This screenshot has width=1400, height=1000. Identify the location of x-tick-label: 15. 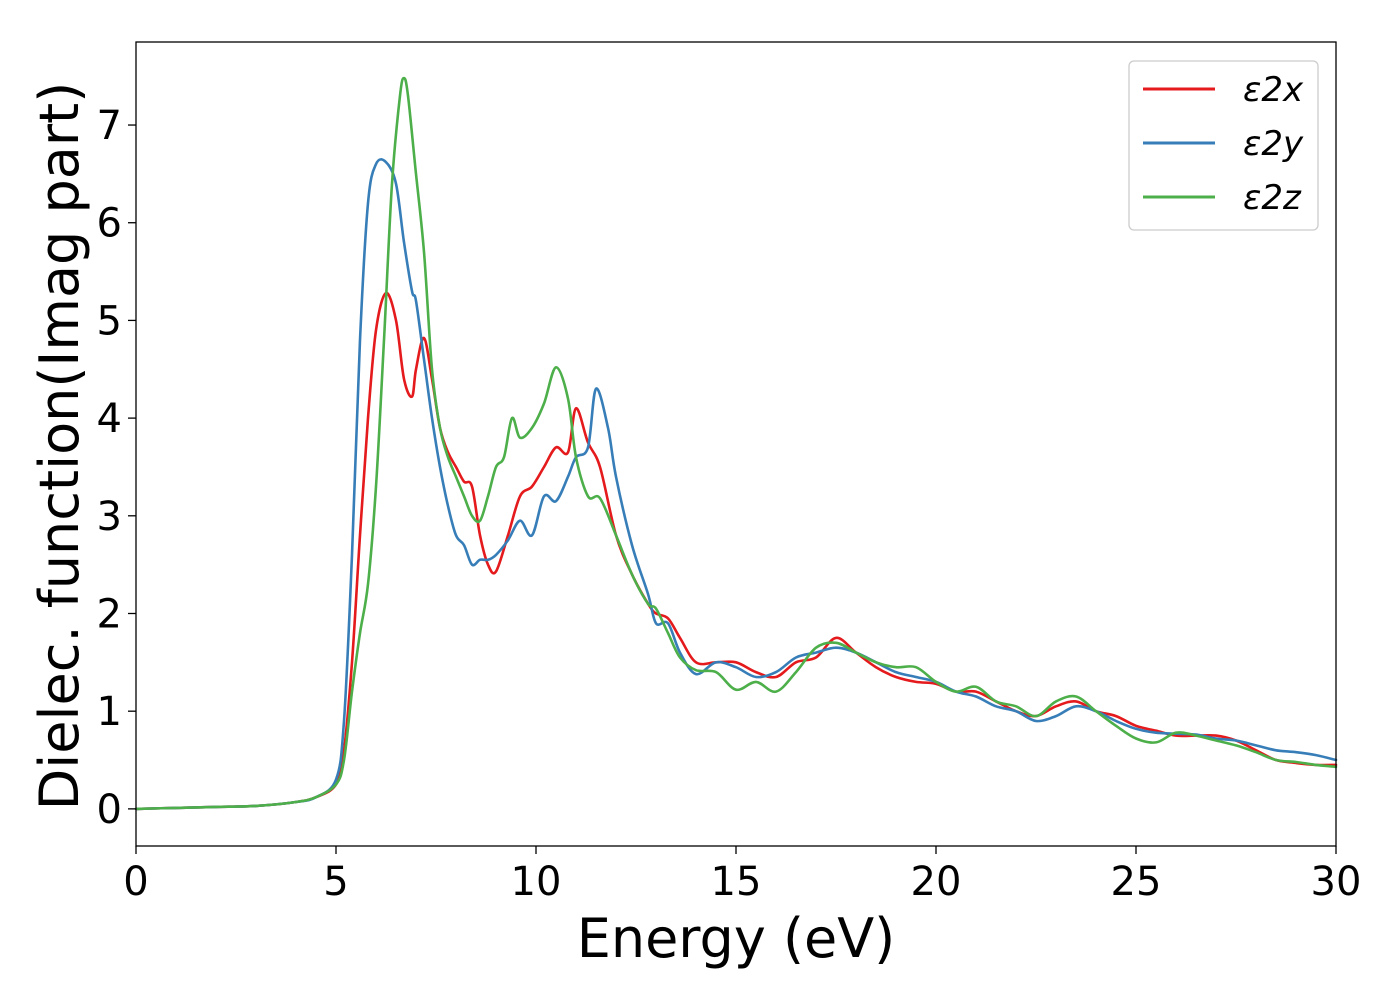
(736, 882).